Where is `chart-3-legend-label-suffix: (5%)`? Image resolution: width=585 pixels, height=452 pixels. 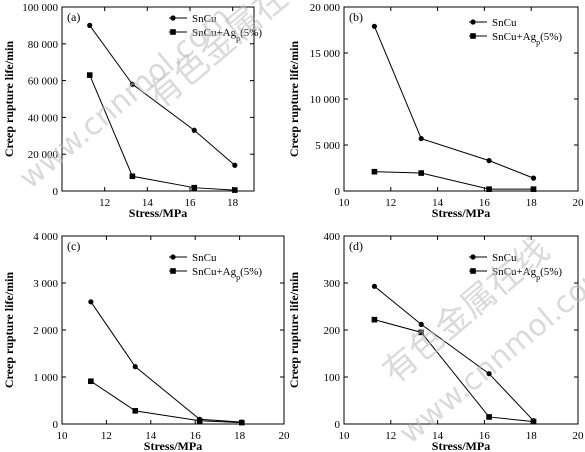
chart-3-legend-label-suffix: (5%) is located at coordinates (551, 272).